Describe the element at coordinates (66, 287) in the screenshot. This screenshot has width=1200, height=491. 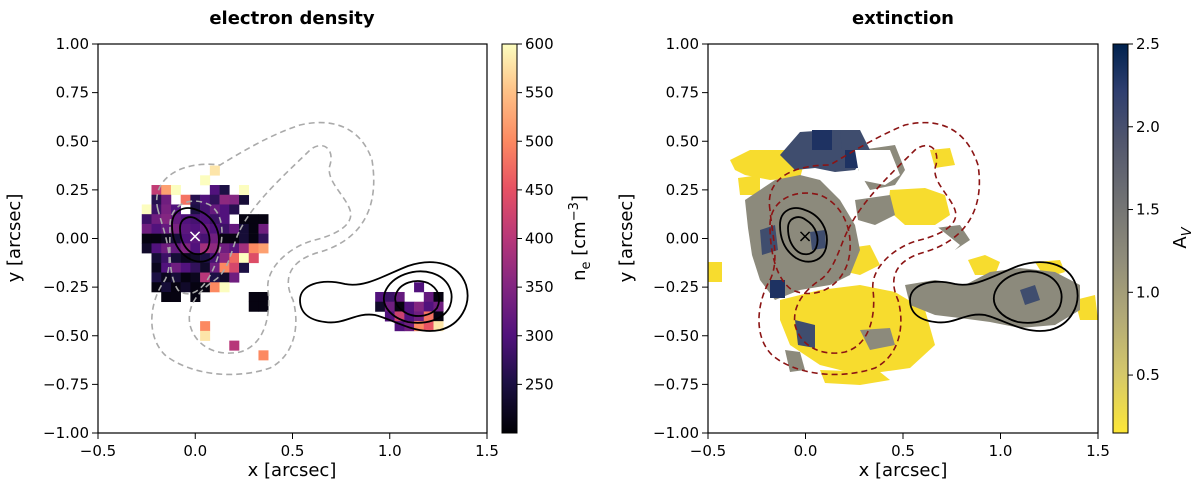
I see `y-tick-label: −0.25` at that location.